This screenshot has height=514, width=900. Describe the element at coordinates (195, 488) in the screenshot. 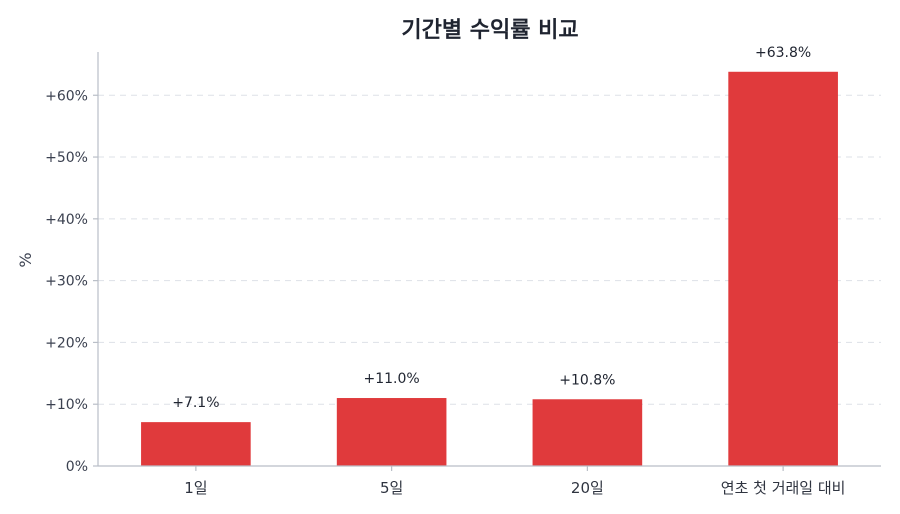

I see `x-tick-label: 1일` at that location.